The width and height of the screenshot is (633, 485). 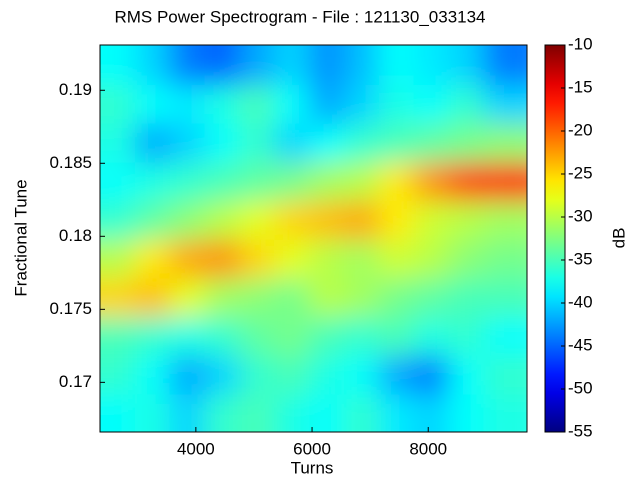 I want to click on colorbar-tick-label: -45, so click(x=580, y=344).